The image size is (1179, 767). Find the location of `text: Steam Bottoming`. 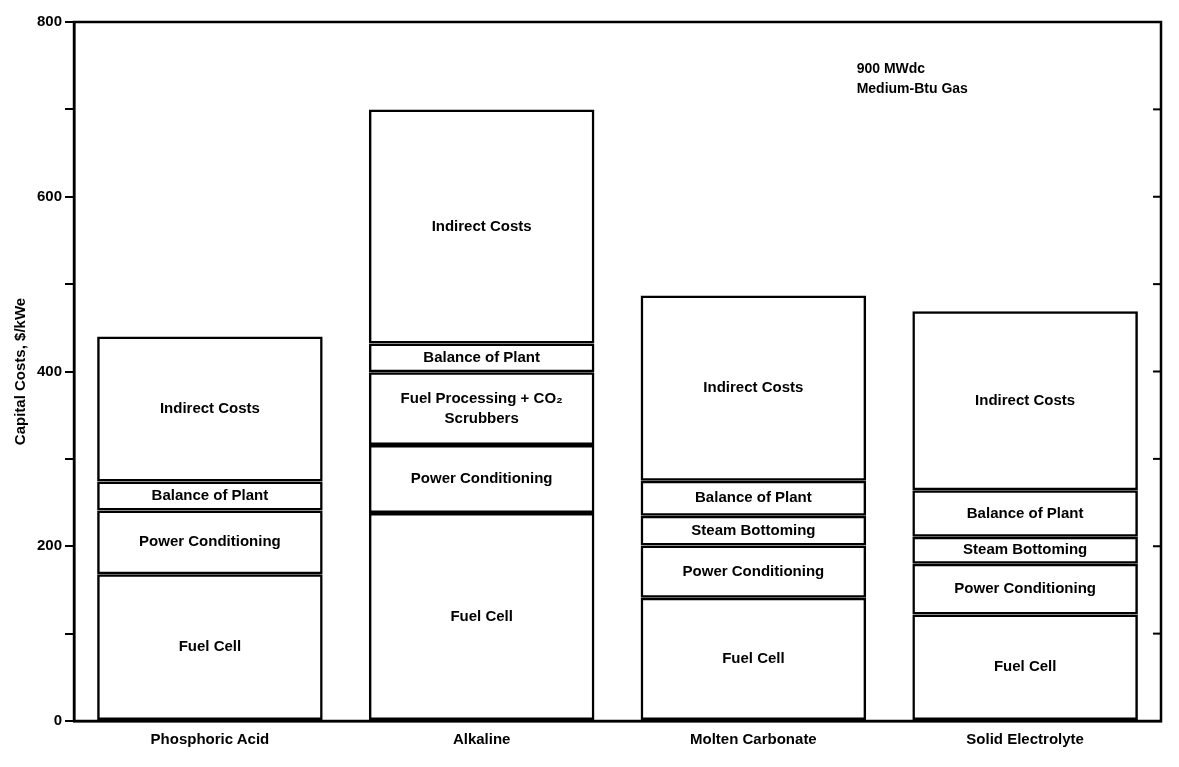

text: Steam Bottoming is located at coordinates (753, 529).